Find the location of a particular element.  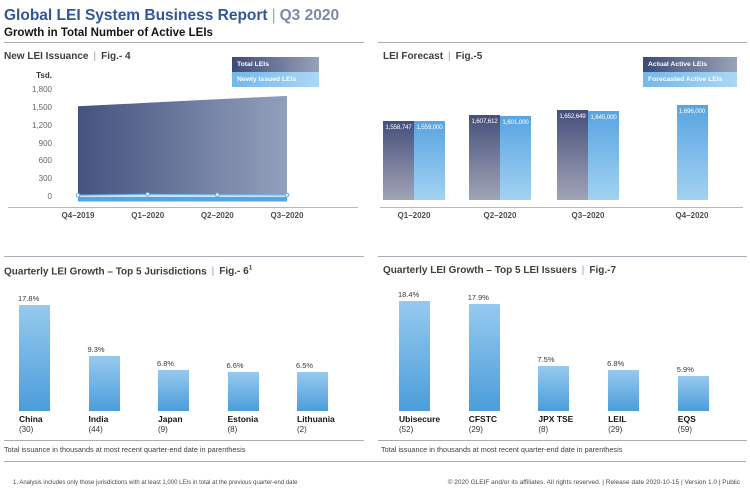

y-tick-label: 1,500 is located at coordinates (41, 107).